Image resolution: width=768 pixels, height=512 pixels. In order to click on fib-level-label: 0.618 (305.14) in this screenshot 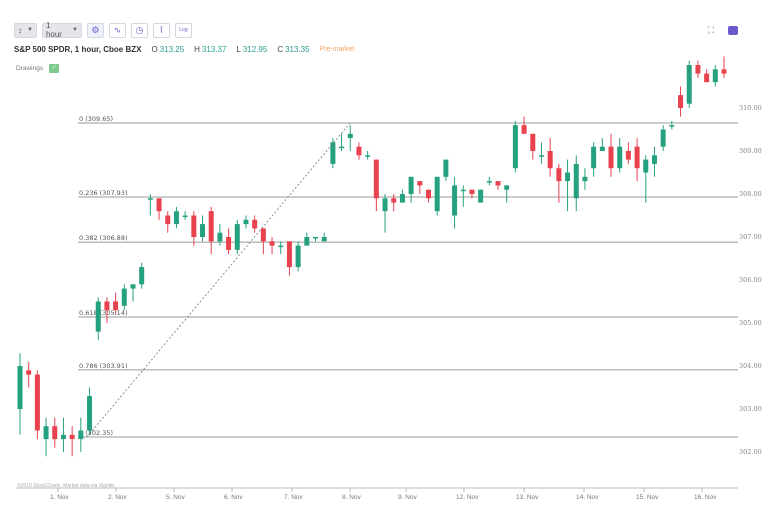, I will do `click(103, 313)`.